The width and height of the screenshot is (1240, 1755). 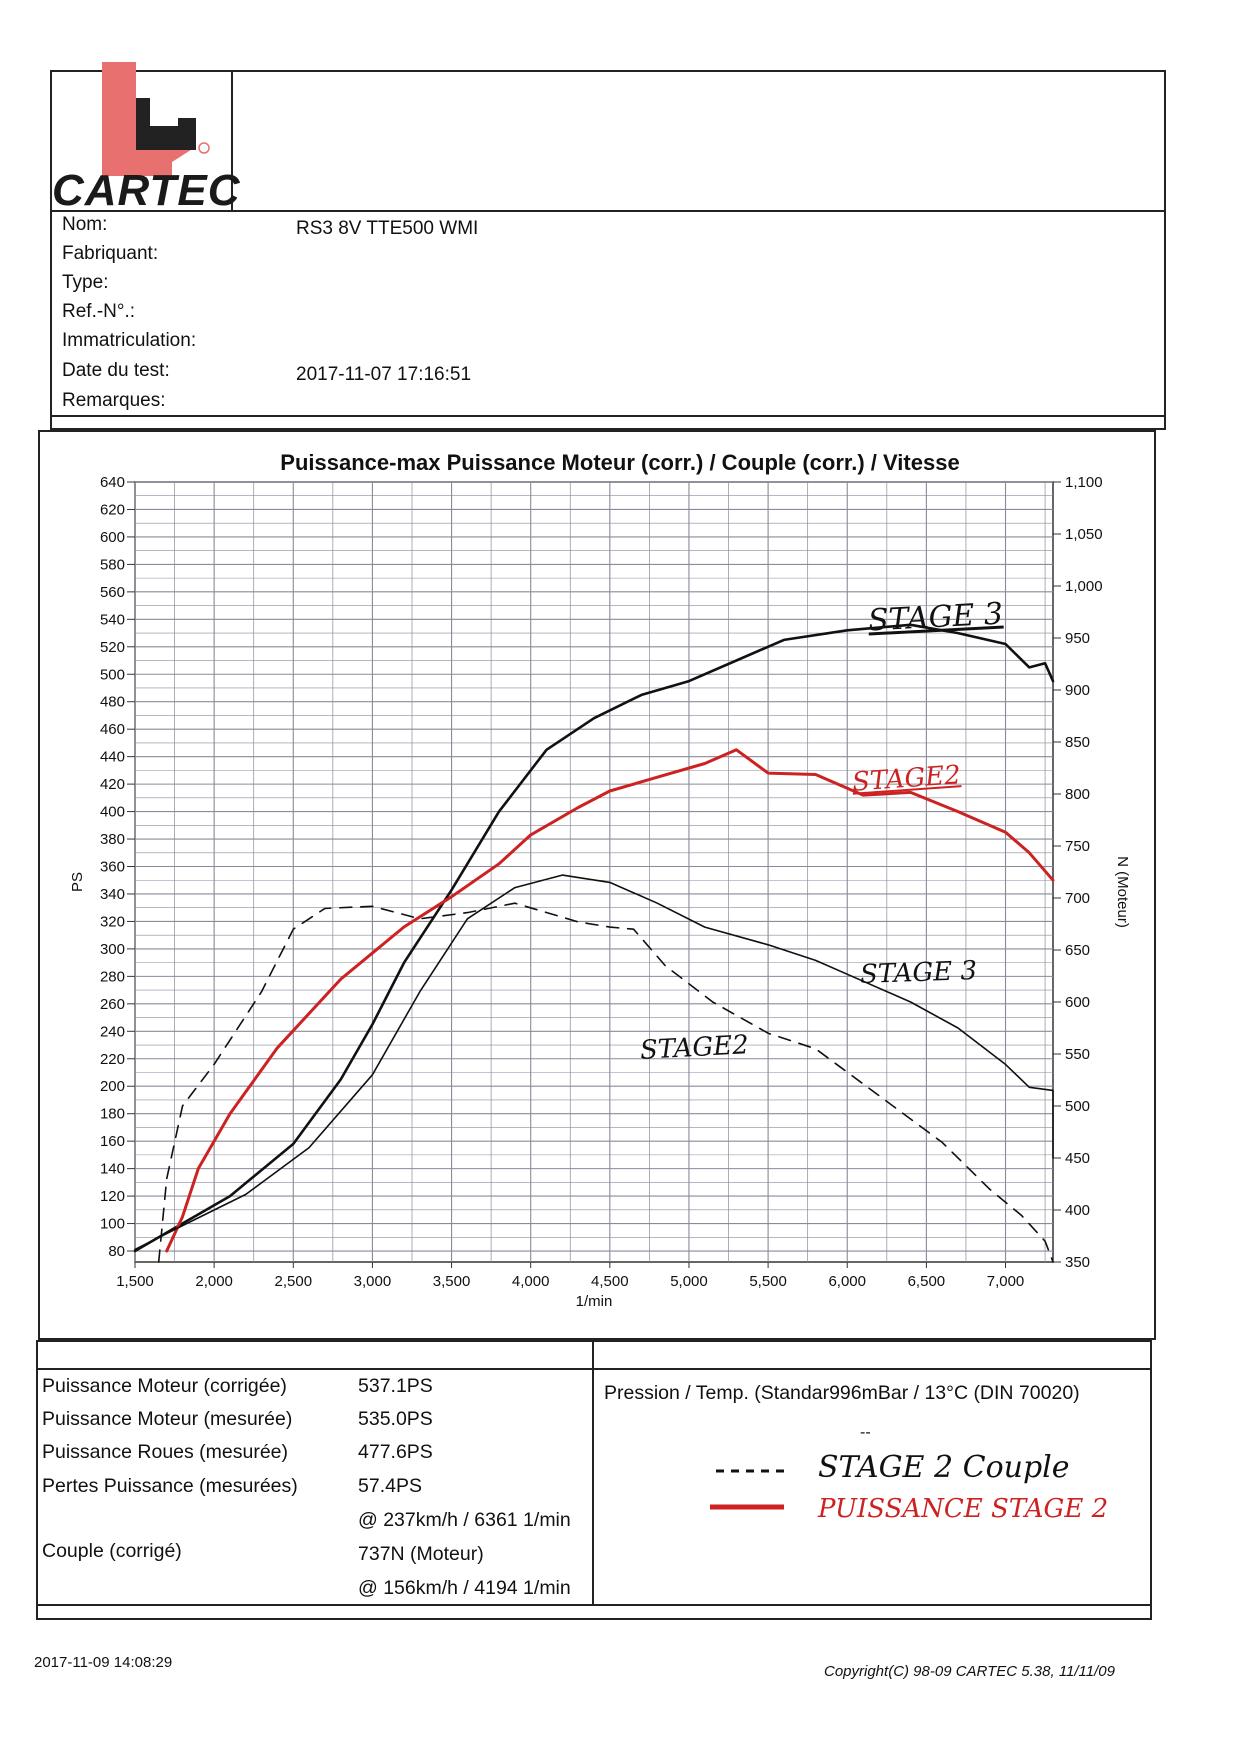 I want to click on result-label: Puissance Moteur (corrigée), so click(x=164, y=1386).